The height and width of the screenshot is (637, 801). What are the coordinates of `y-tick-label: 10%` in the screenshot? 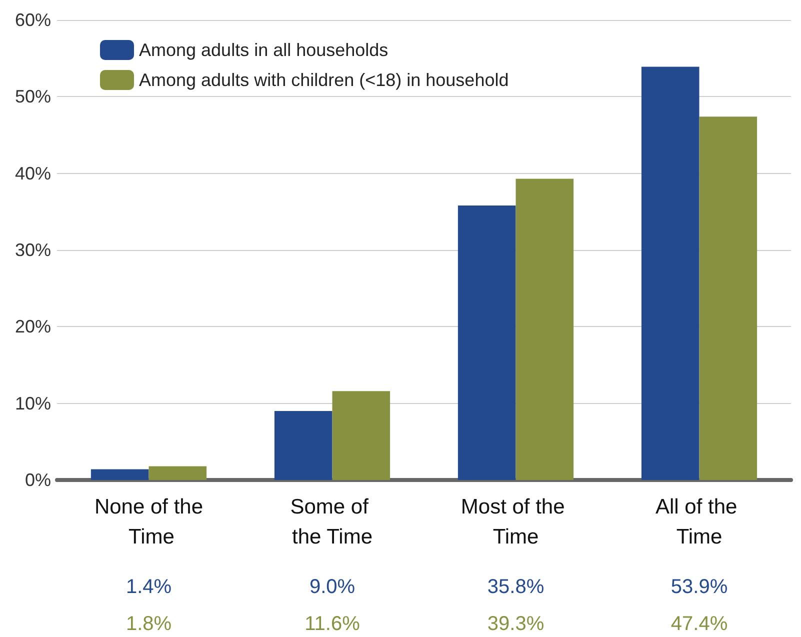 It's located at (32, 403).